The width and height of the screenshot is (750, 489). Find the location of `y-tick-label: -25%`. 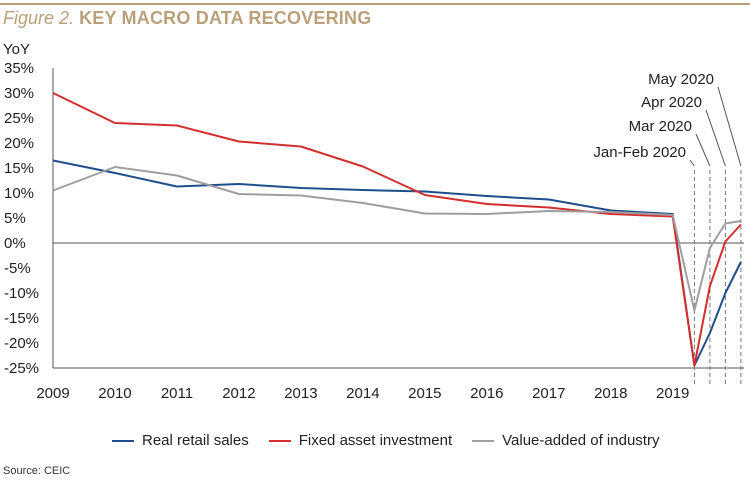

y-tick-label: -25% is located at coordinates (21, 368).